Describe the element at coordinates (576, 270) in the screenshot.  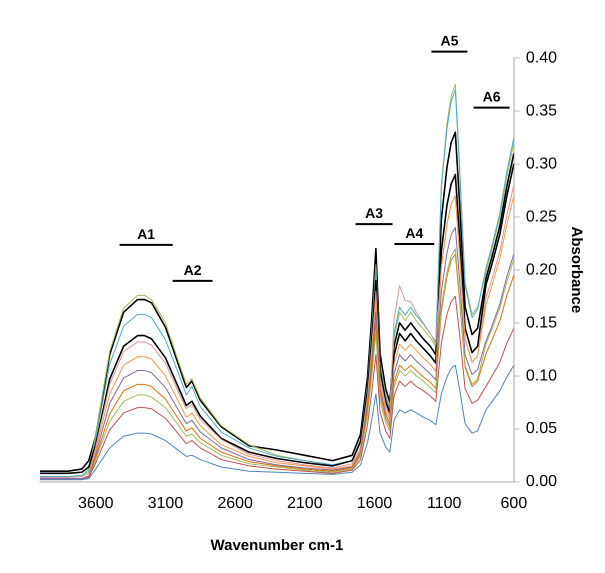
I see `y-axis-title: Absorbance` at that location.